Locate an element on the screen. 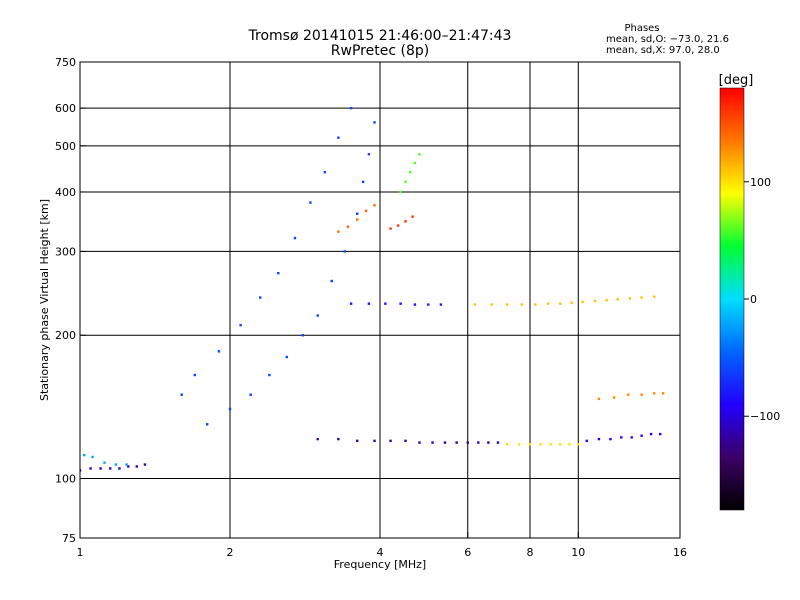 This screenshot has width=800, height=600. series-diffuse-f-spread is located at coordinates (278, 266).